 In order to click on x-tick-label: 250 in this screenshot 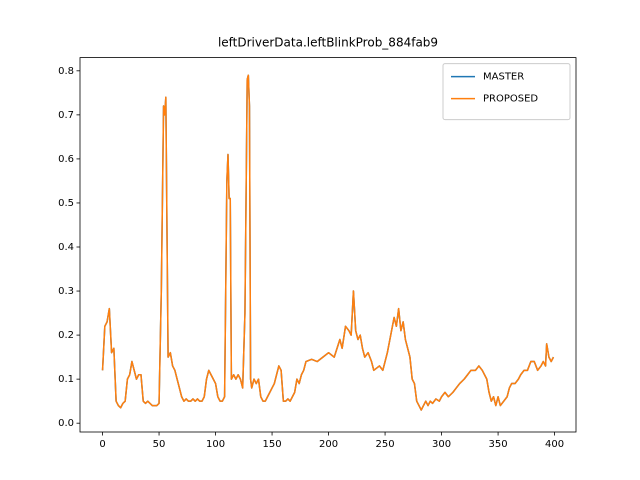, I will do `click(385, 444)`.